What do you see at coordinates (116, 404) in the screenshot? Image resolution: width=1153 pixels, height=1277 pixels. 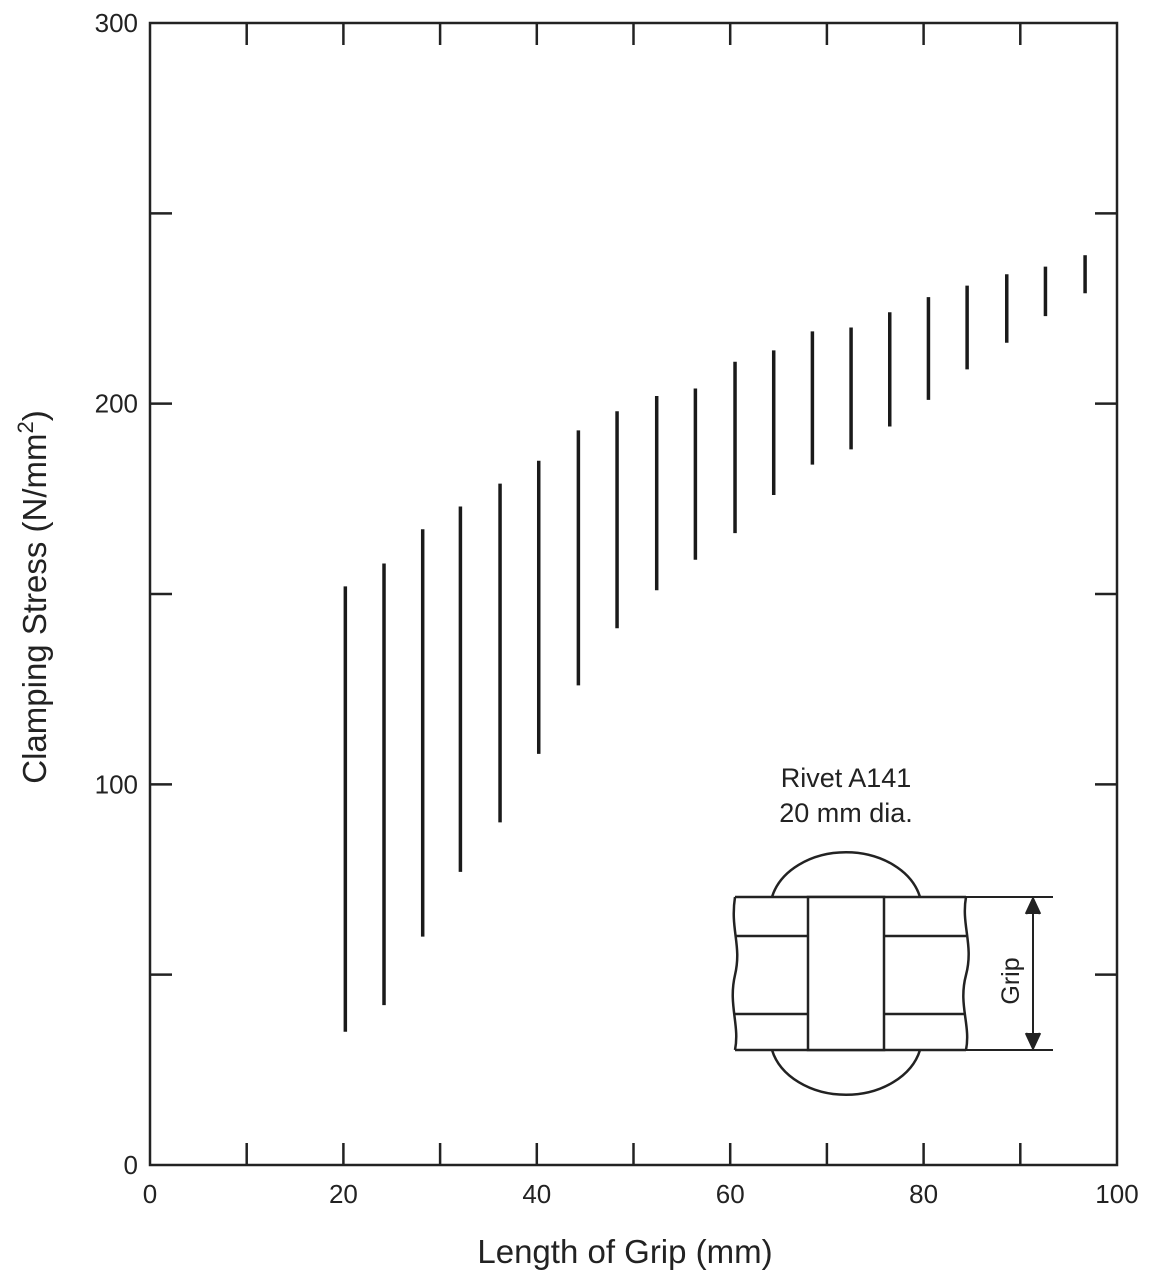 I see `y-tick-label: 200` at bounding box center [116, 404].